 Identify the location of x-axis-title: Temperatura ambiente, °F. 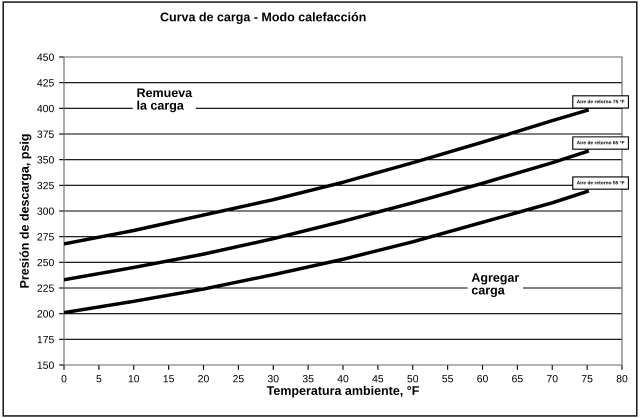
(342, 392).